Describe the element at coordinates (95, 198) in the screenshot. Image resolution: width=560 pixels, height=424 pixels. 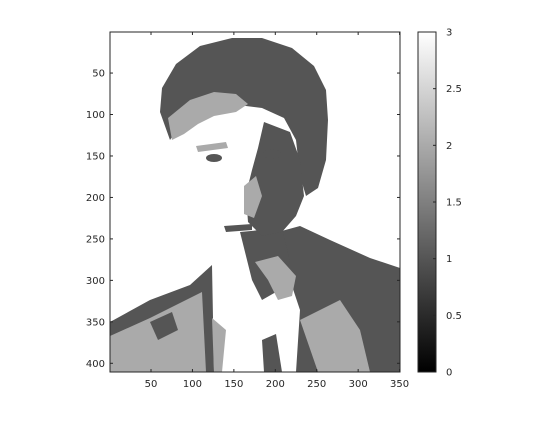
I see `y-tick-label: 200` at that location.